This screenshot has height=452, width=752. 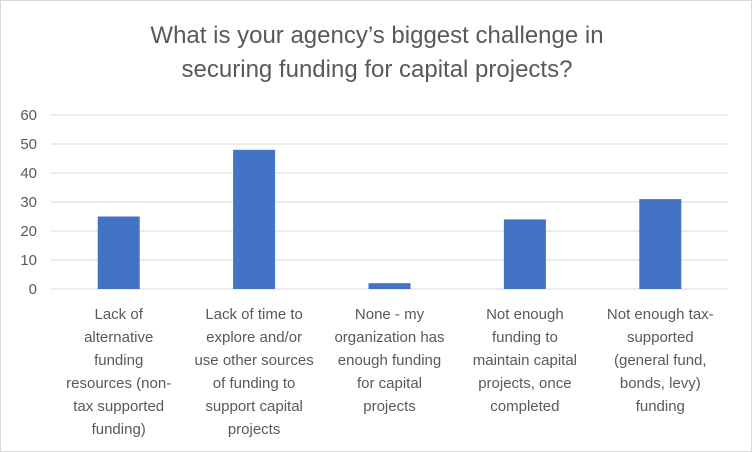 I want to click on y-tick-label-30: 30, so click(x=28, y=202).